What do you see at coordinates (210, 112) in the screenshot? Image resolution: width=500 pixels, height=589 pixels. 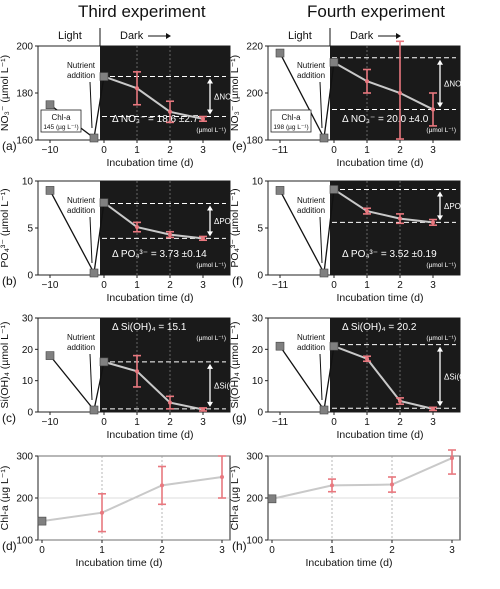 I see `panel-a-delta-arrowhead-bottom` at bounding box center [210, 112].